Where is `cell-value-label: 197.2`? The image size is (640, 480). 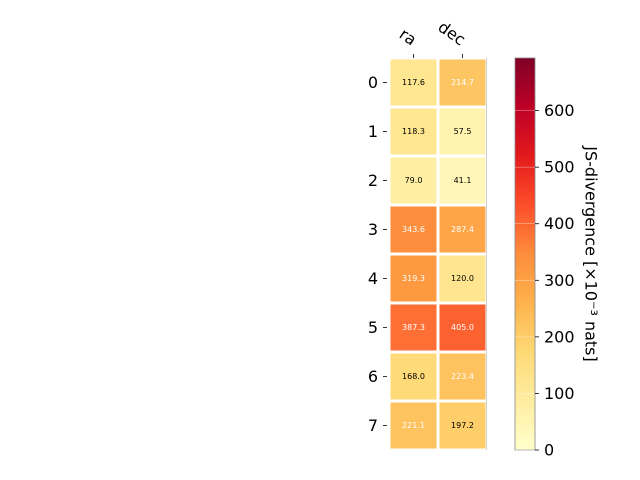 cell-value-label: 197.2 is located at coordinates (462, 425).